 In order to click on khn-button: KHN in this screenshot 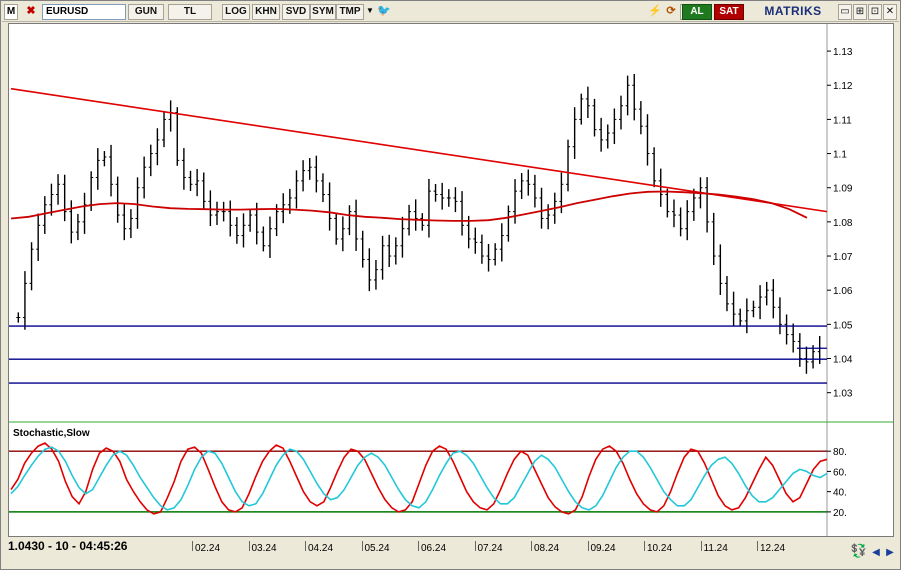, I will do `click(266, 12)`.